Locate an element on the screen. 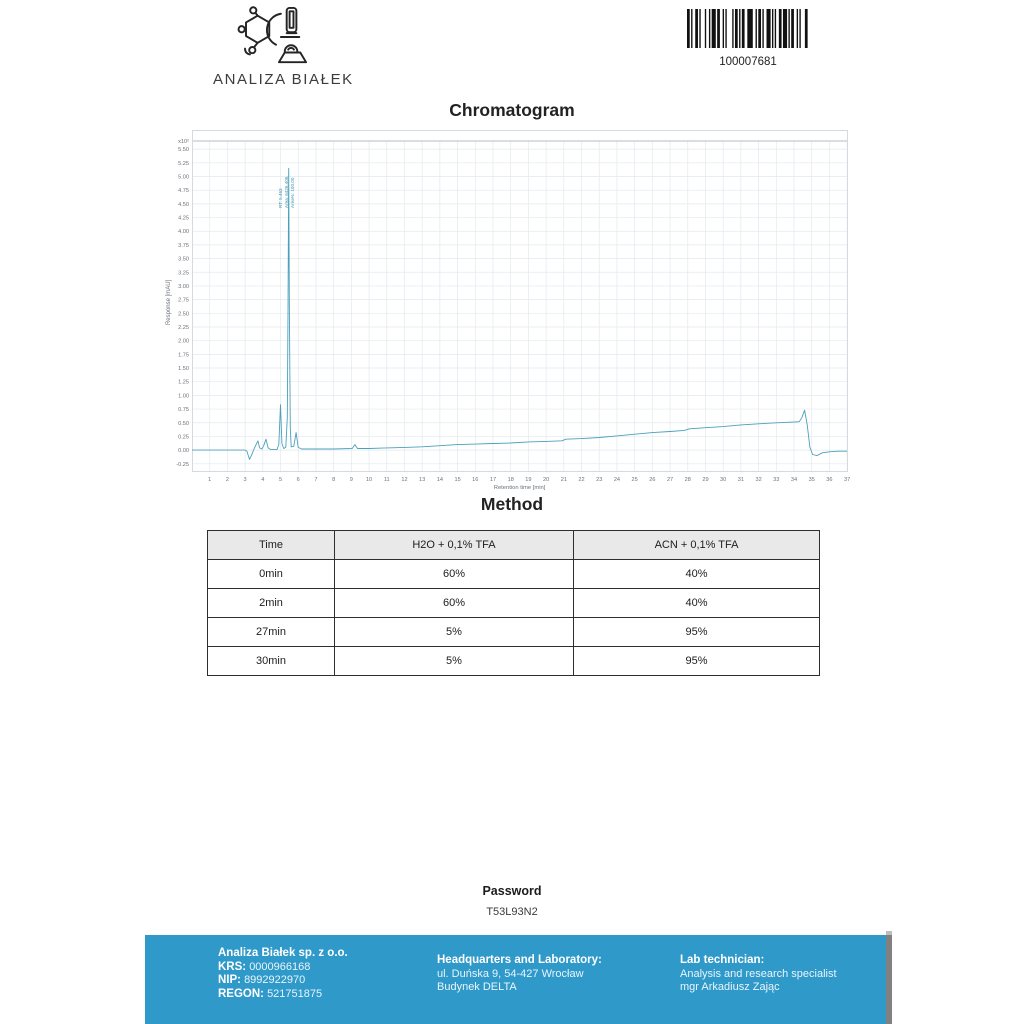 The width and height of the screenshot is (1024, 1024). technician-title: Lab technician: is located at coordinates (722, 960).